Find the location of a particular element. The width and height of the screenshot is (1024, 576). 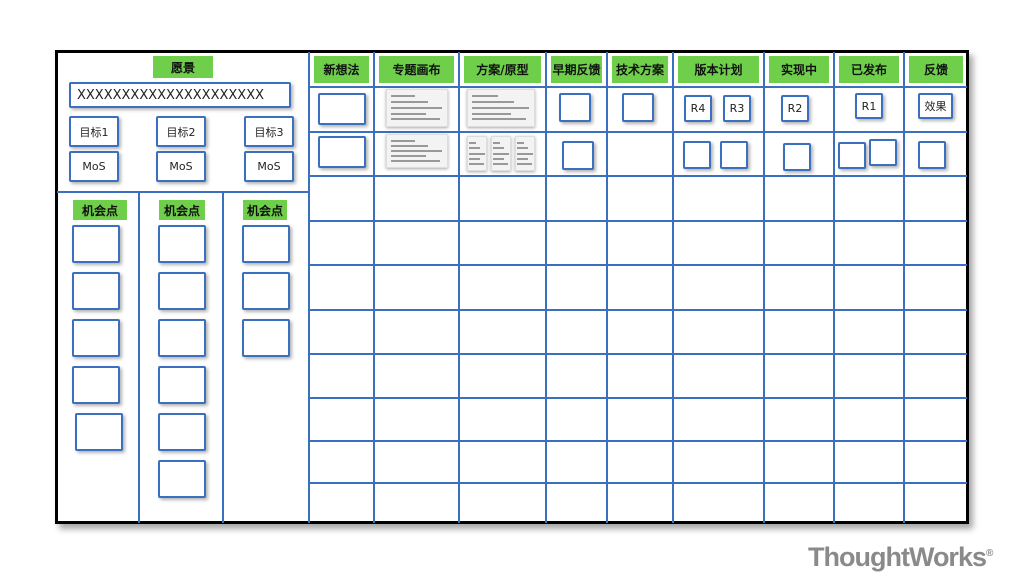

column-header: 技术方案 is located at coordinates (640, 69).